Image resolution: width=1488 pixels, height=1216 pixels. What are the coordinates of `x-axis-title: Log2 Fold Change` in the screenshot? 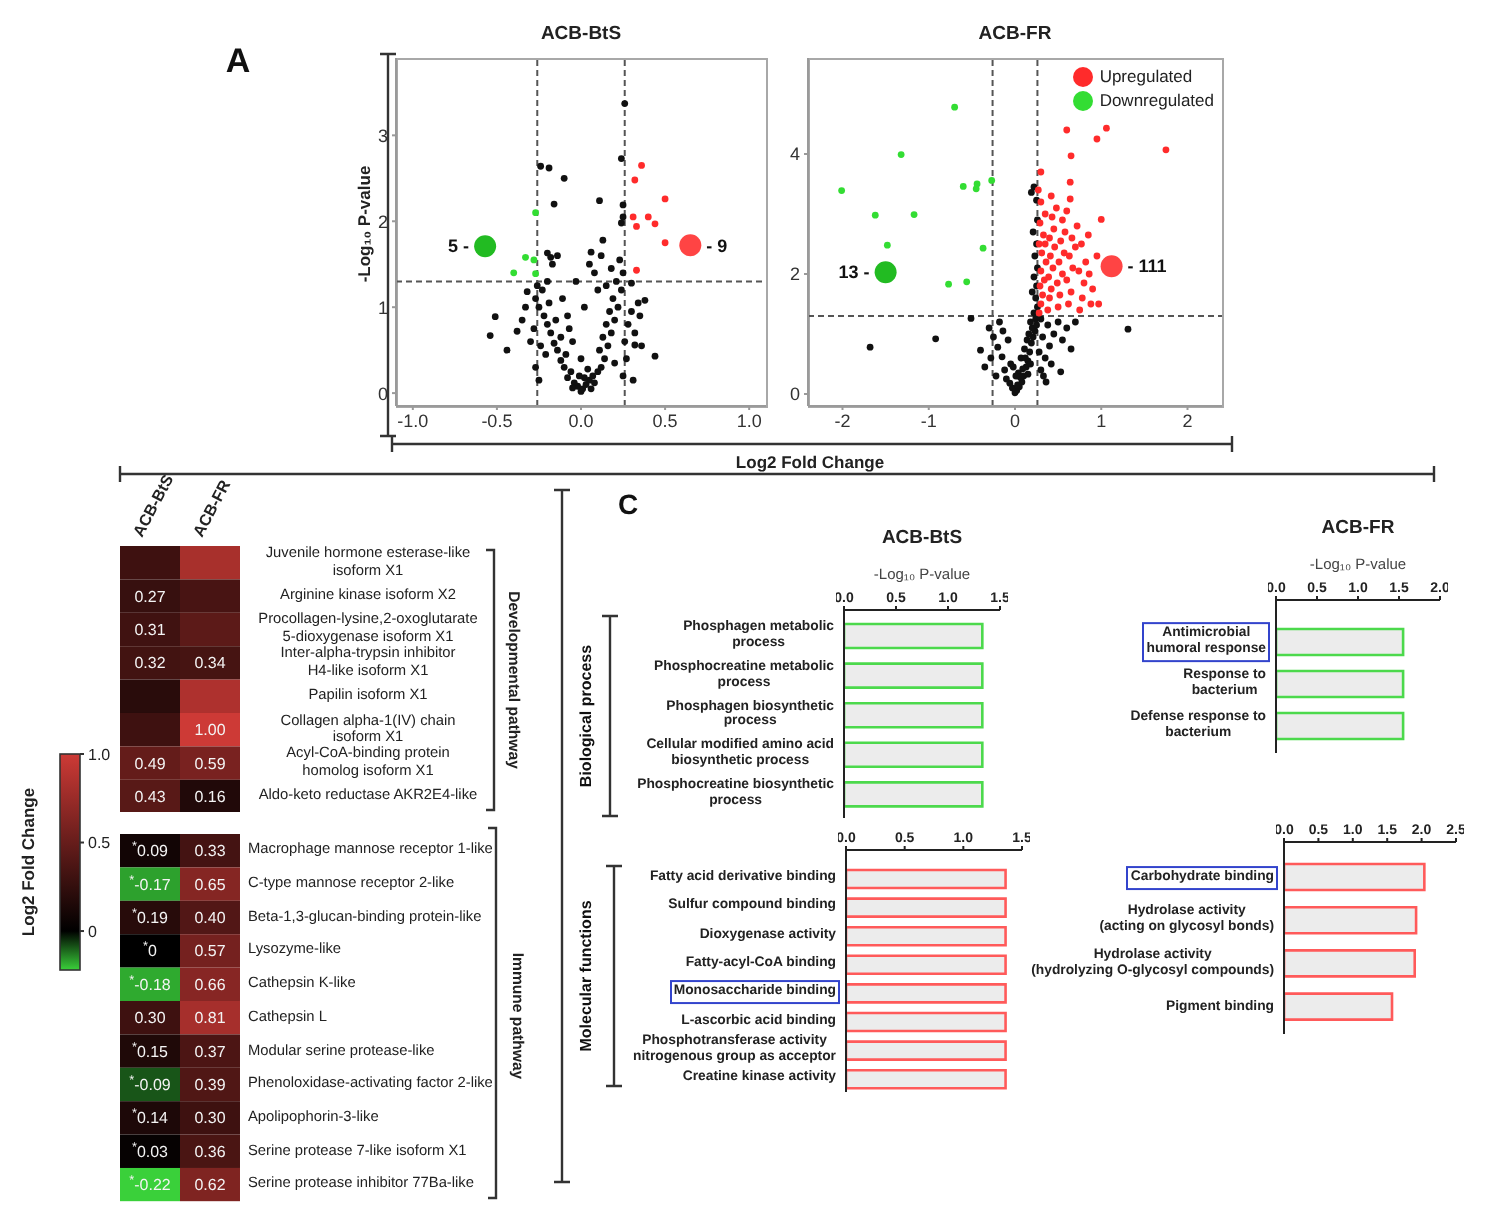 It's located at (810, 463).